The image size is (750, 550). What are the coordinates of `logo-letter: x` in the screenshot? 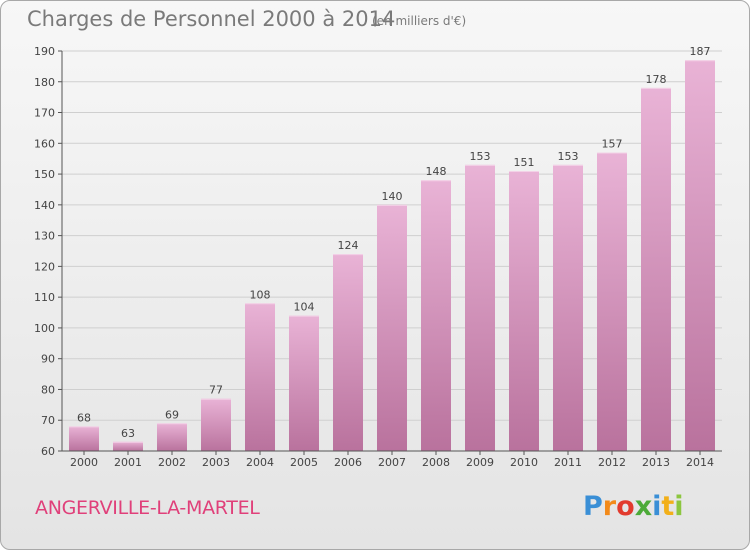 It's located at (643, 506).